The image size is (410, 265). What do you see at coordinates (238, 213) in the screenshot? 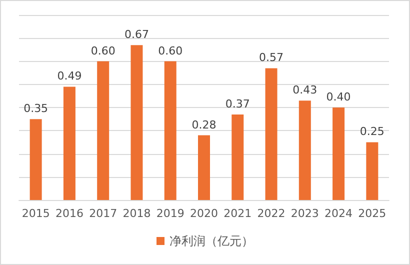
I see `x-tick-label: 2021` at bounding box center [238, 213].